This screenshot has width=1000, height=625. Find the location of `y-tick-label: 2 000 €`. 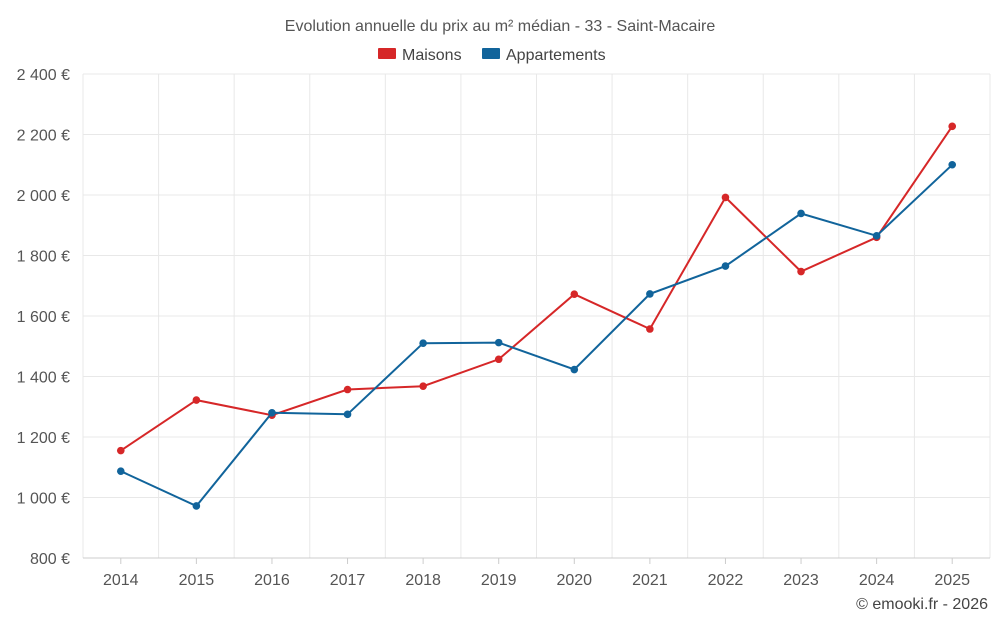

y-tick-label: 2 000 € is located at coordinates (43, 196).